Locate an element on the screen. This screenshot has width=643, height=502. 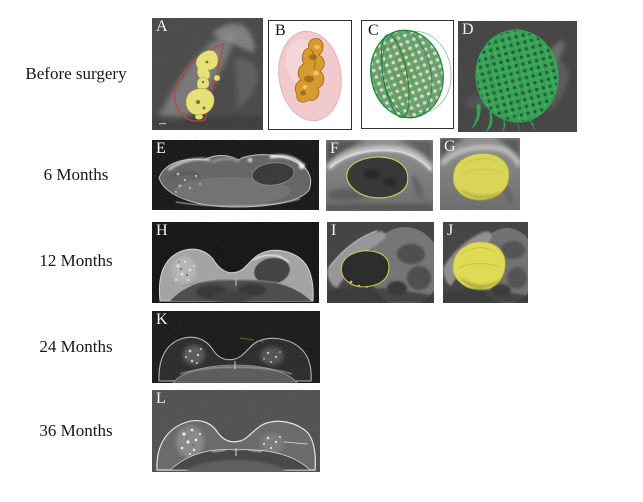
mri-cavity-volume-image is located at coordinates (480, 174).